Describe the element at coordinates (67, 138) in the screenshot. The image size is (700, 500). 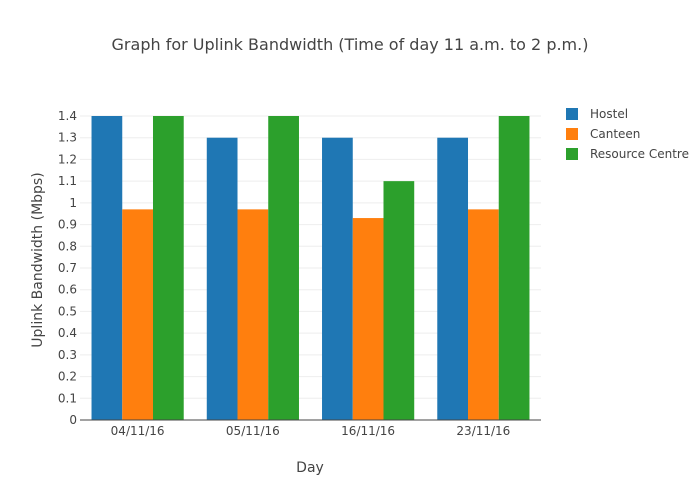
I see `y-tick-label: 1.3` at that location.